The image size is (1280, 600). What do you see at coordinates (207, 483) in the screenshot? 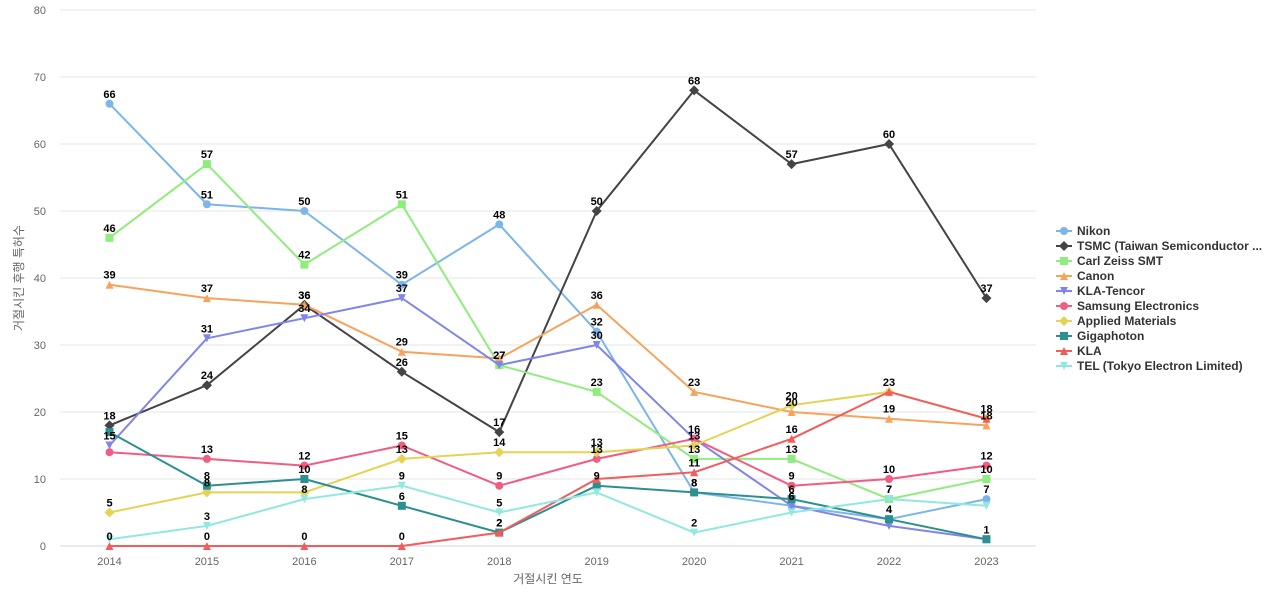
I see `data-label: 8` at bounding box center [207, 483].